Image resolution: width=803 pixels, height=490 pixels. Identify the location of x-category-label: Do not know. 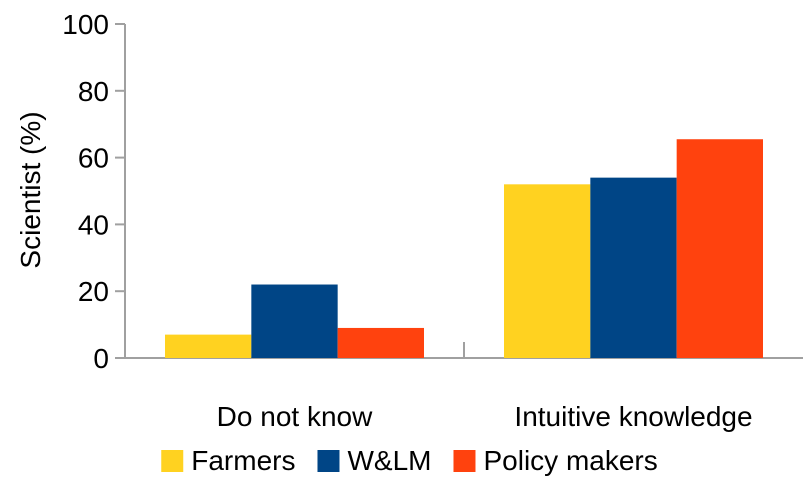
(295, 416).